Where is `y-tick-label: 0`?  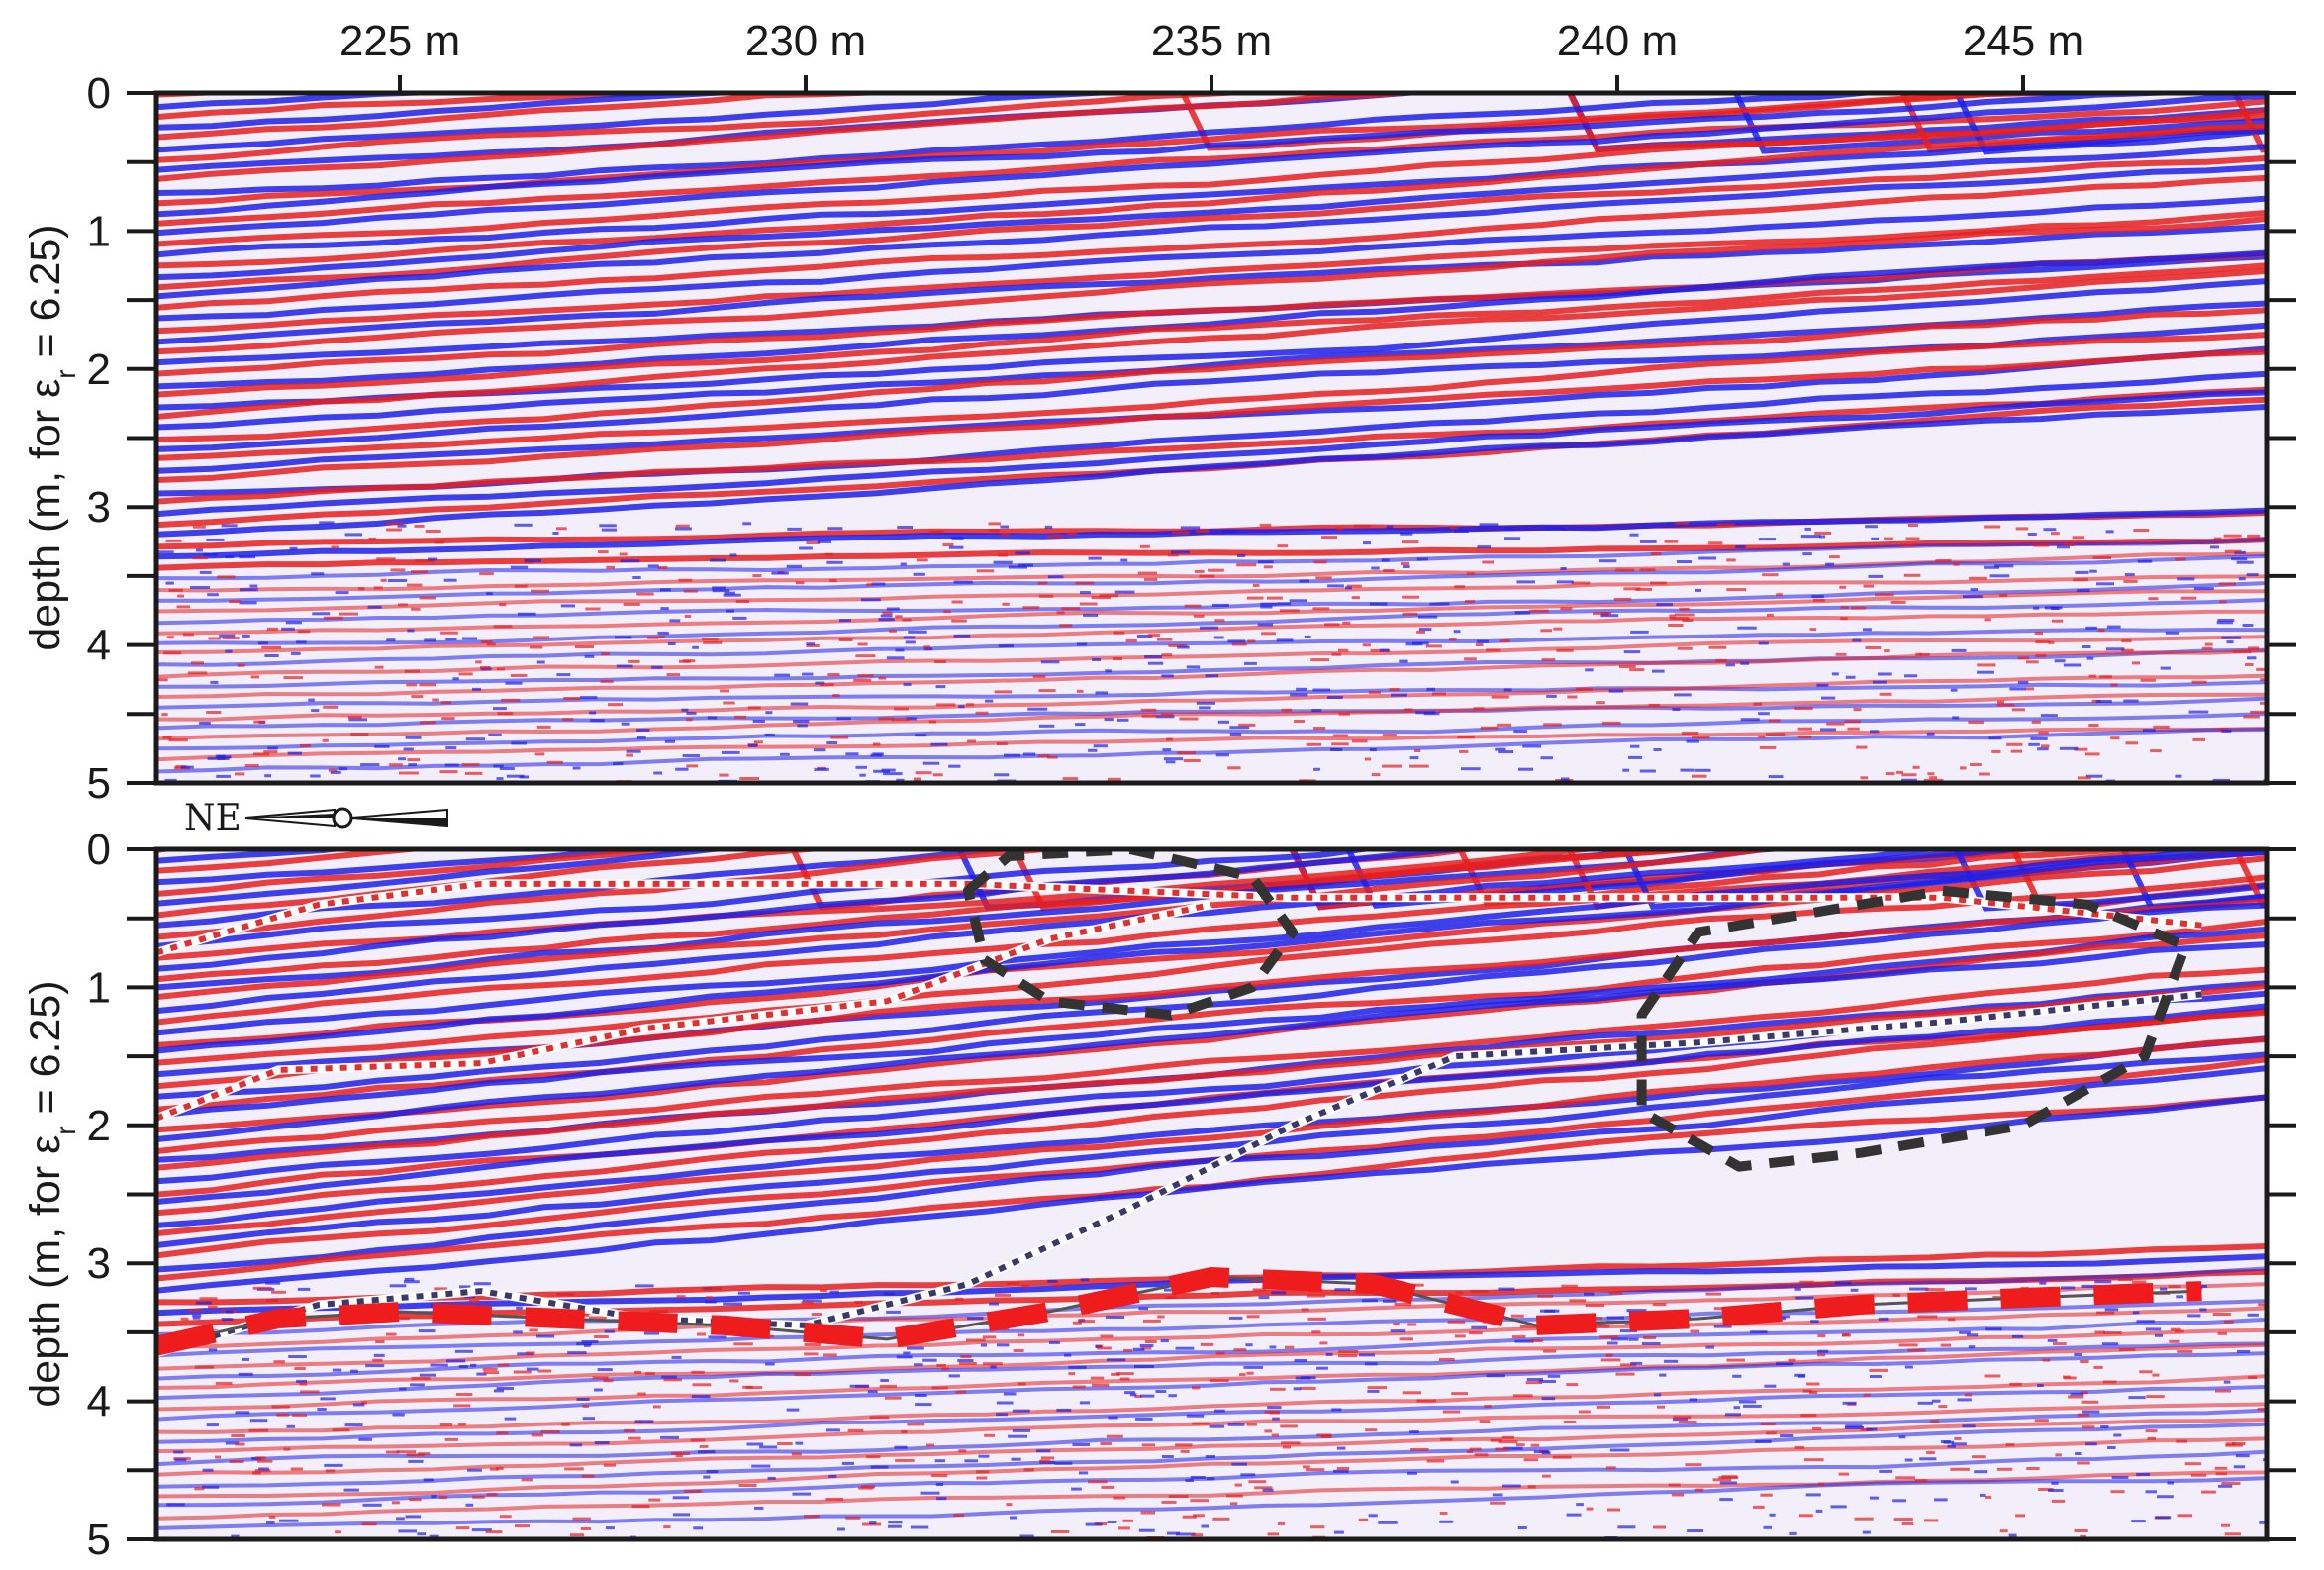
y-tick-label: 0 is located at coordinates (99, 850).